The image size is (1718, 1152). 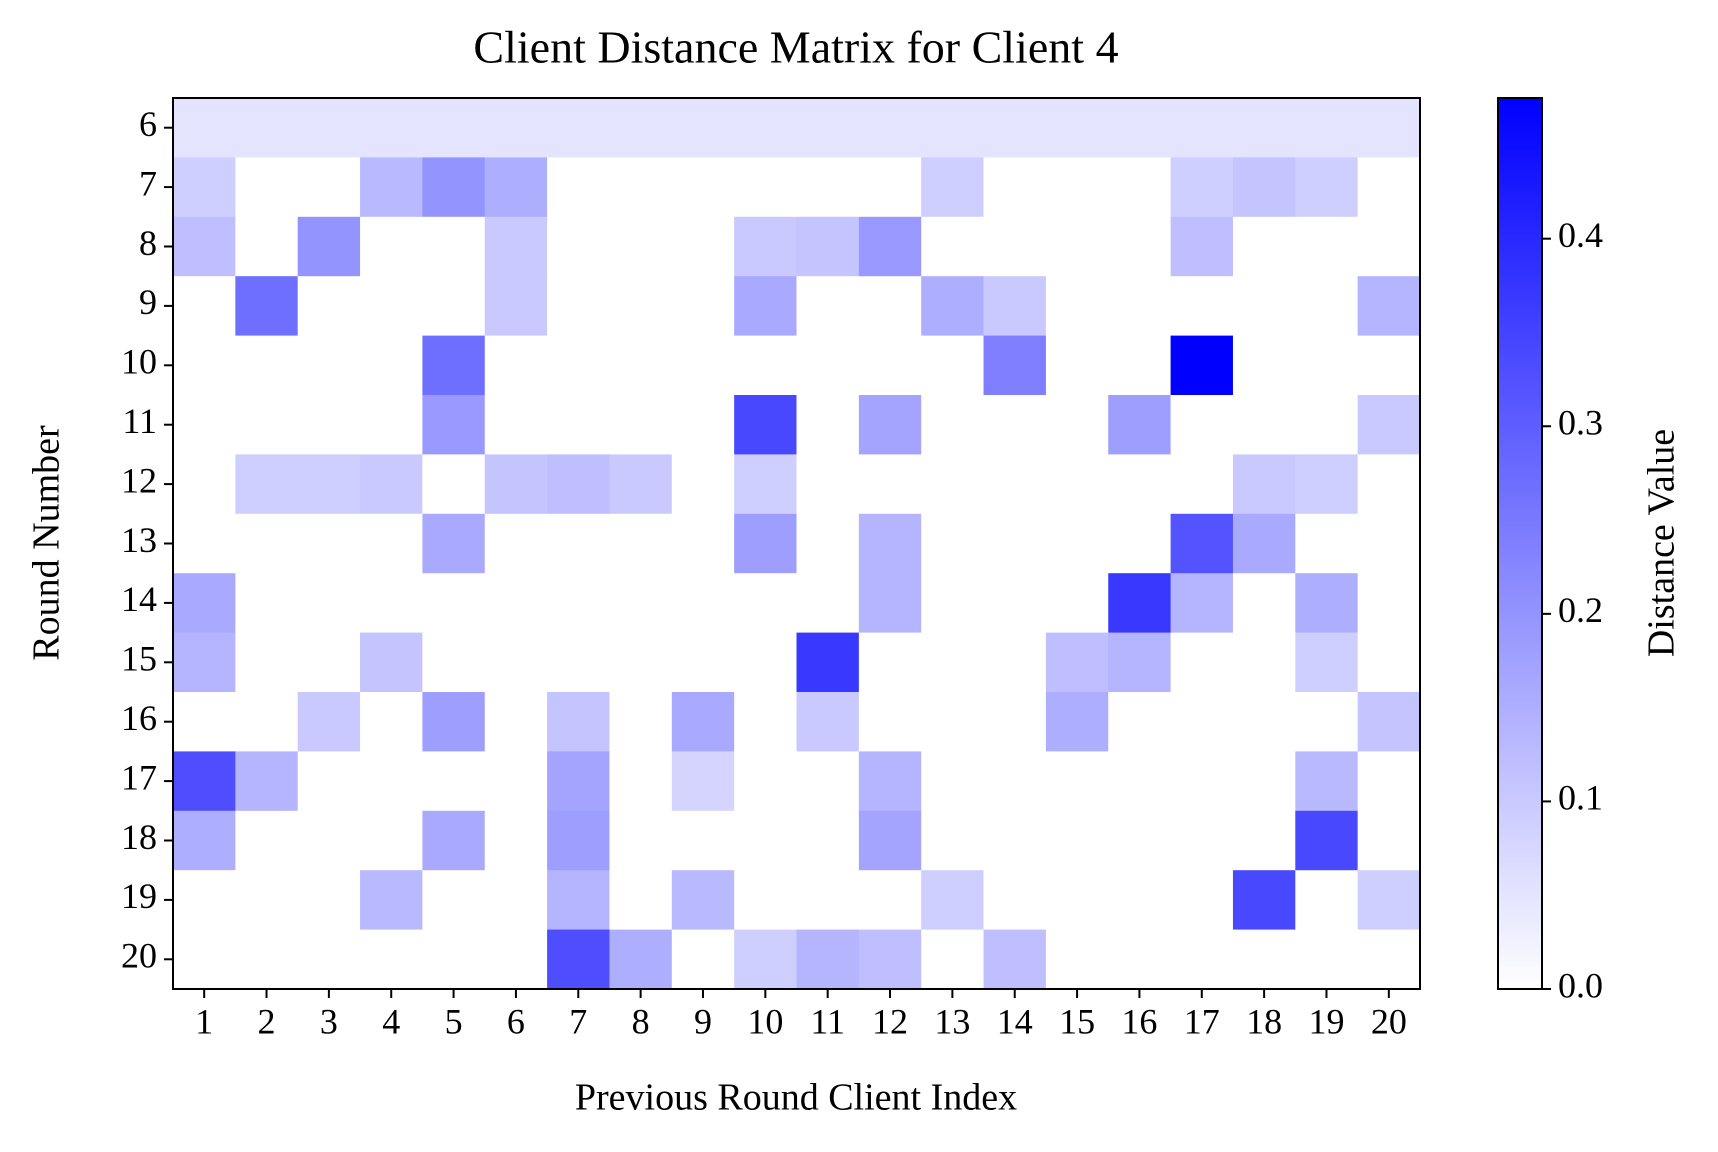 What do you see at coordinates (1580, 985) in the screenshot?
I see `colorbar-tick-label: 0.0` at bounding box center [1580, 985].